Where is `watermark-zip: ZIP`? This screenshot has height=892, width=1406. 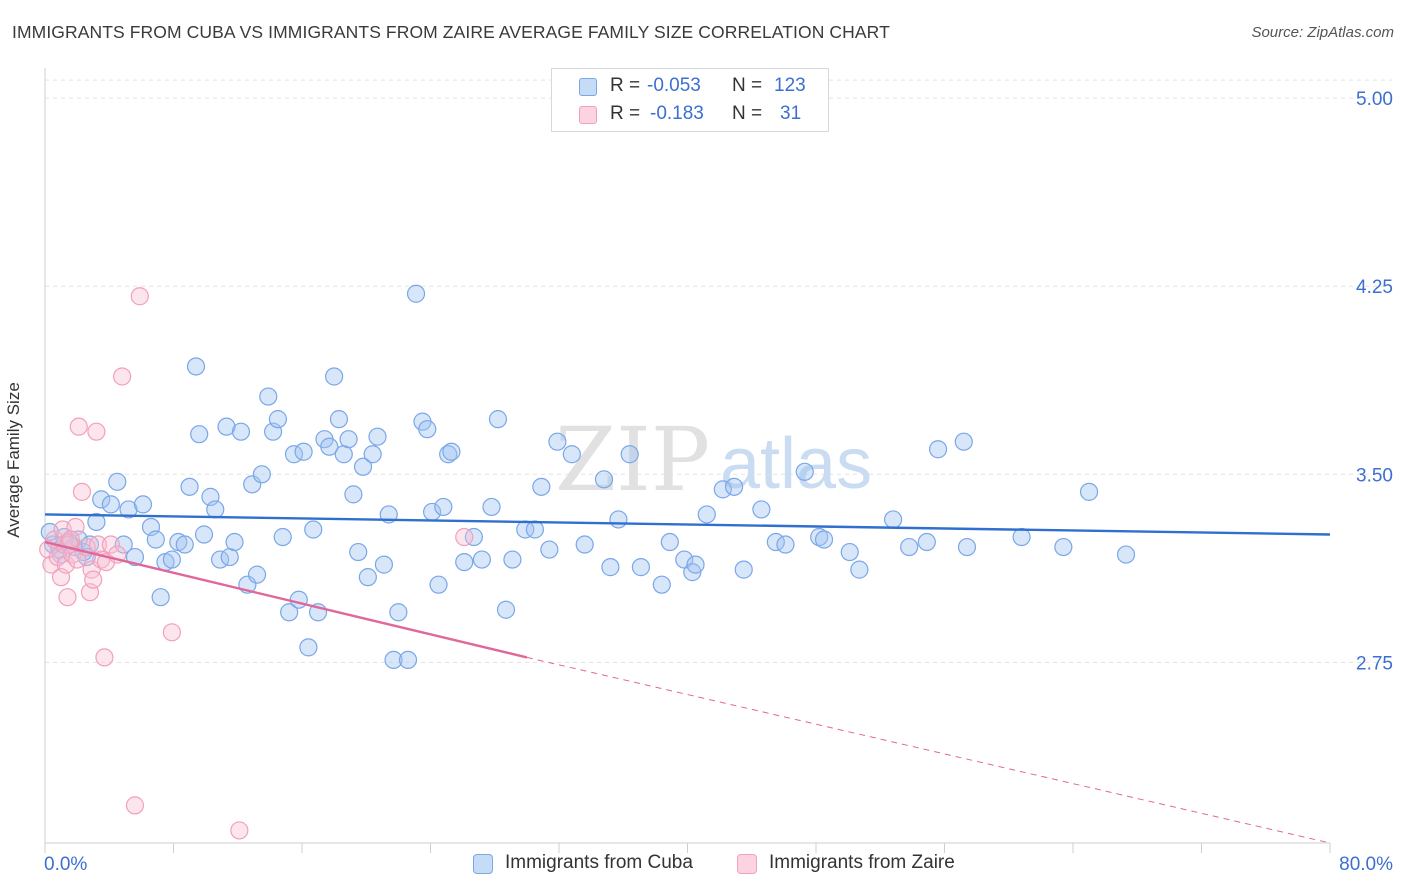 watermark-zip: ZIP is located at coordinates (632, 459).